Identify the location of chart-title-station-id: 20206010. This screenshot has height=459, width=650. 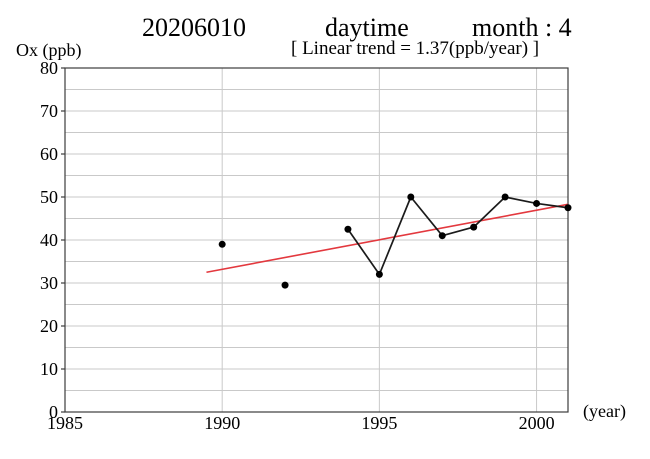
(194, 27).